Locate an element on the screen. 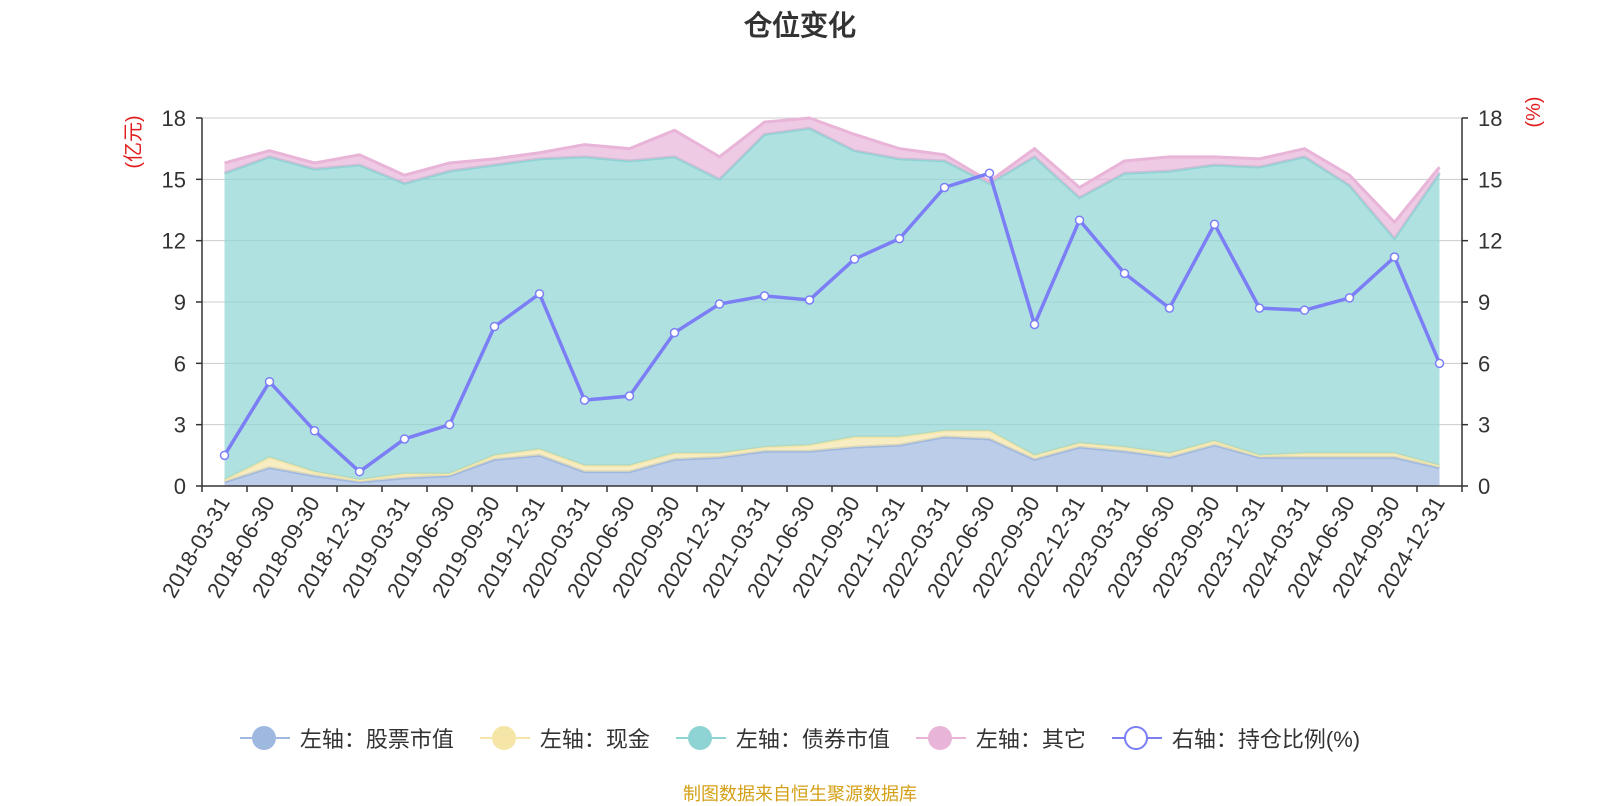 The image size is (1600, 806). left-tick-label: 12 is located at coordinates (174, 241).